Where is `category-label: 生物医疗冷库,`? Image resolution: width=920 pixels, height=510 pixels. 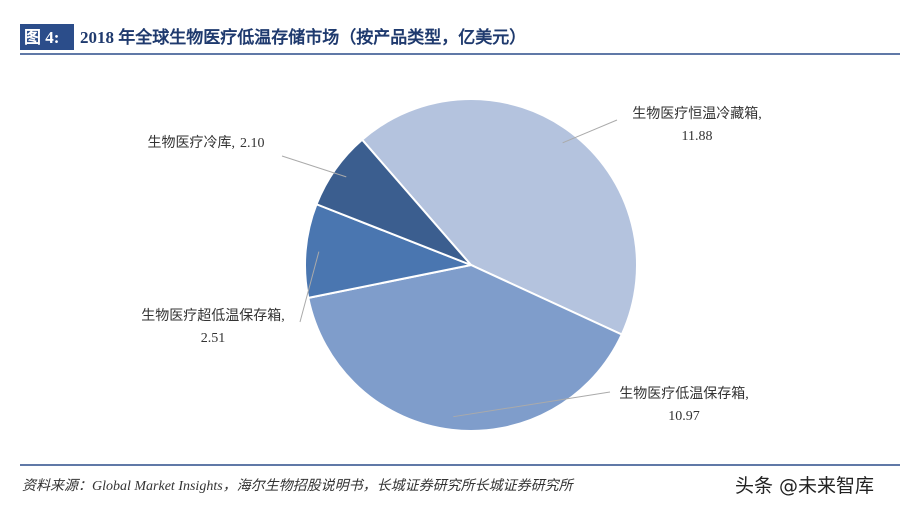 category-label: 生物医疗冷库, is located at coordinates (192, 143).